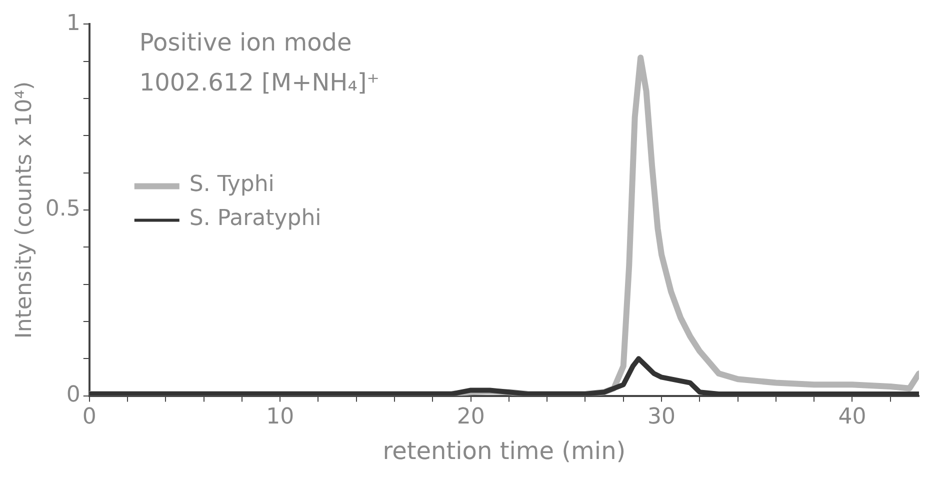 This screenshot has width=929, height=479. Describe the element at coordinates (662, 417) in the screenshot. I see `x-tick-label: 30` at that location.